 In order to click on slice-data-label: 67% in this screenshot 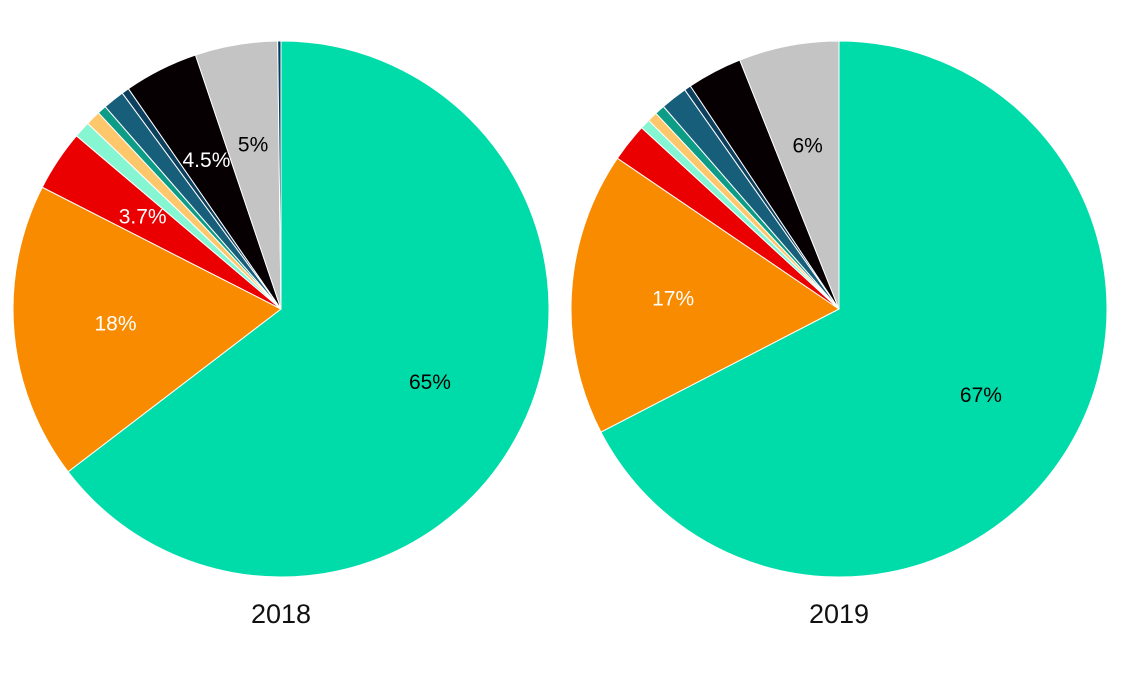, I will do `click(981, 395)`.